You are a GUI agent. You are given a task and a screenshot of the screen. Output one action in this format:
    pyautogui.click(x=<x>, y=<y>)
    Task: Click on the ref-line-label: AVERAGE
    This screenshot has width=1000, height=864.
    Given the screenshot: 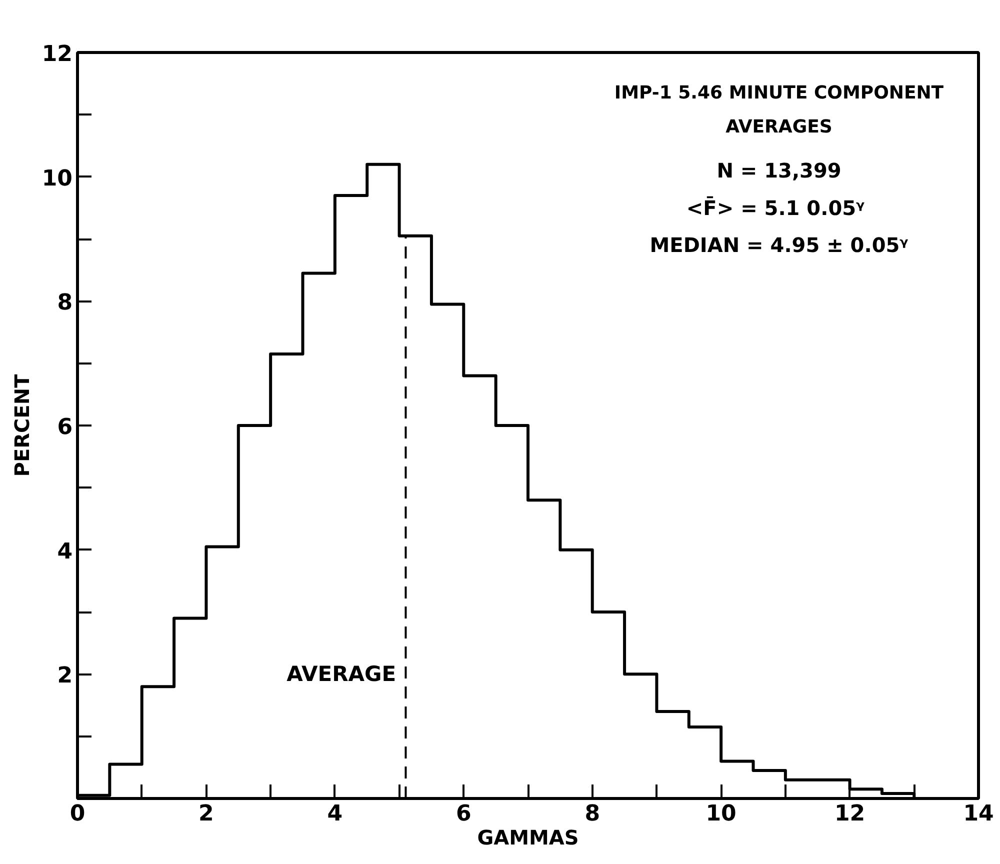 What is the action you would take?
    pyautogui.click(x=341, y=674)
    